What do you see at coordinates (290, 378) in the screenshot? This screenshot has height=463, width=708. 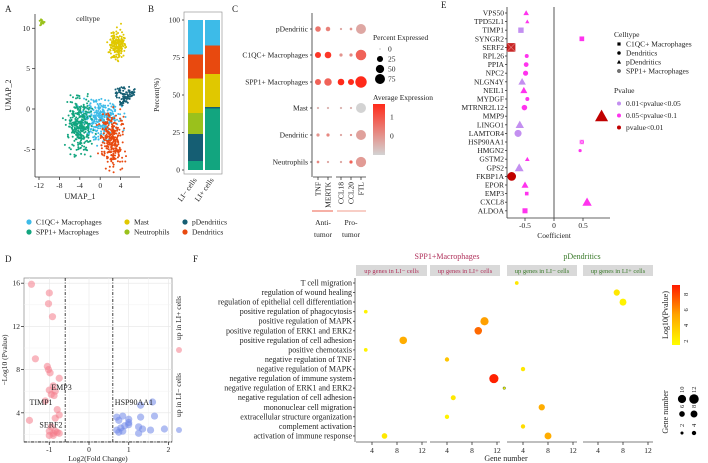 I see `term-label: negative regulation of immune system` at bounding box center [290, 378].